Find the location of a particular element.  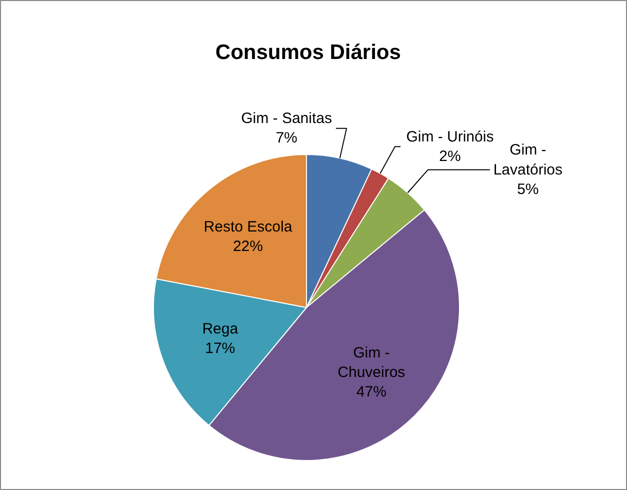

slice-label: Rega is located at coordinates (220, 329).